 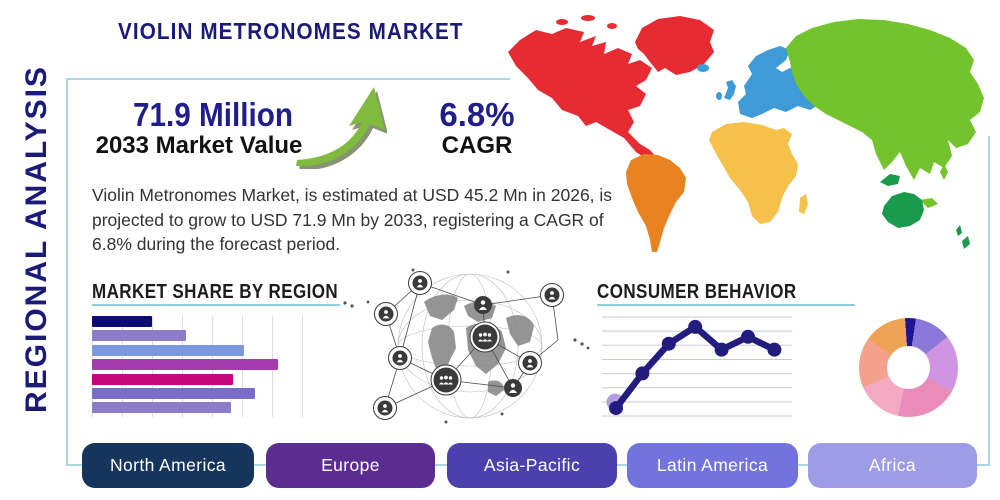 I want to click on page-title: VIOLIN METRONOMES MARKET, so click(x=291, y=31).